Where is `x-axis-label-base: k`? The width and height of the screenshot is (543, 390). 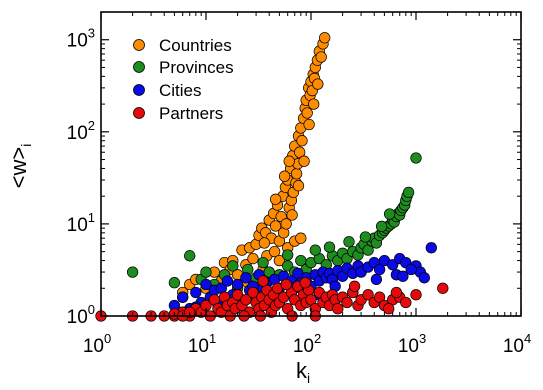 x-axis-label-base: k is located at coordinates (302, 370).